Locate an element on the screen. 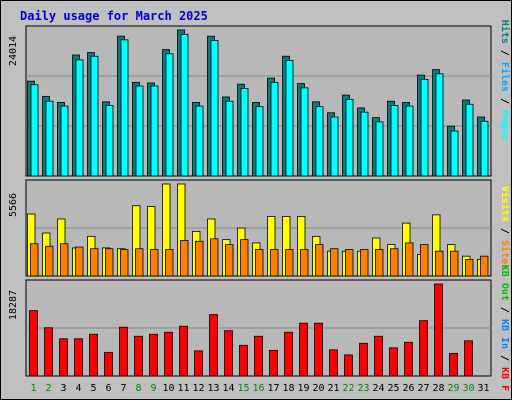 This screenshot has width=512, height=400. legend-kbytes-part: KB Out is located at coordinates (504, 283).